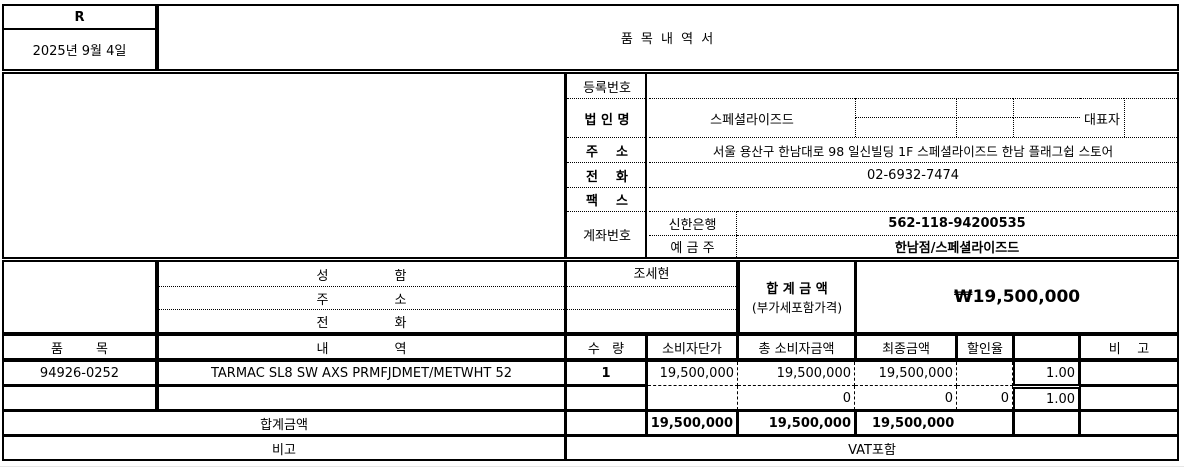  Describe the element at coordinates (607, 117) in the screenshot. I see `corp-name-label: 법 인 명` at that location.